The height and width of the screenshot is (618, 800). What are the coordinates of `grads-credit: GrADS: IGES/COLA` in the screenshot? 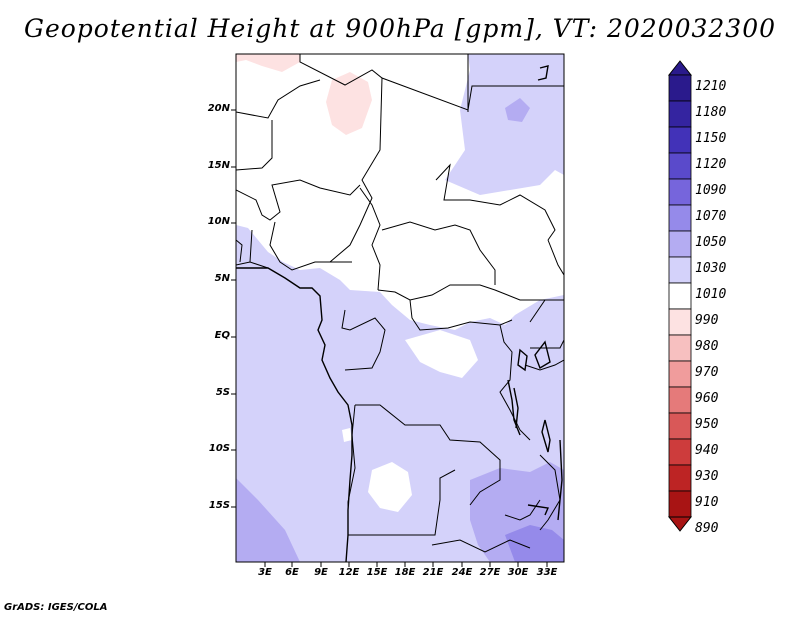 It's located at (56, 607).